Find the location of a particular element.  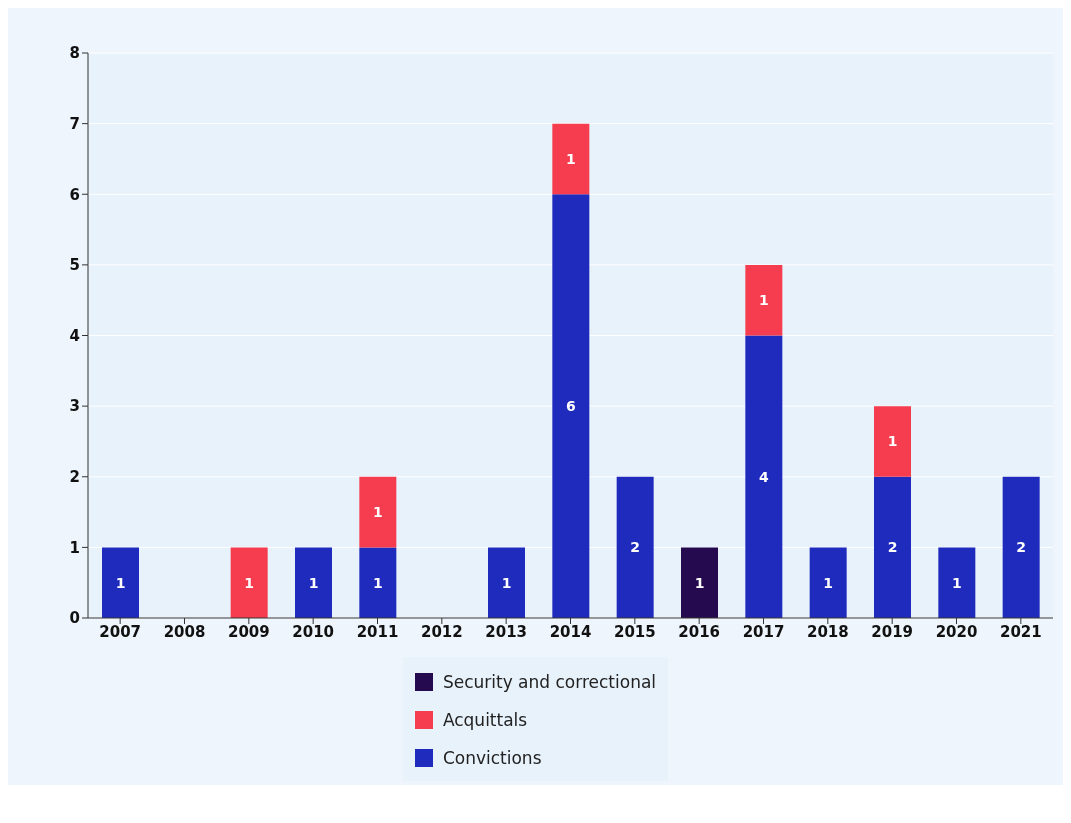

y-tick-label: 5 is located at coordinates (74, 265).